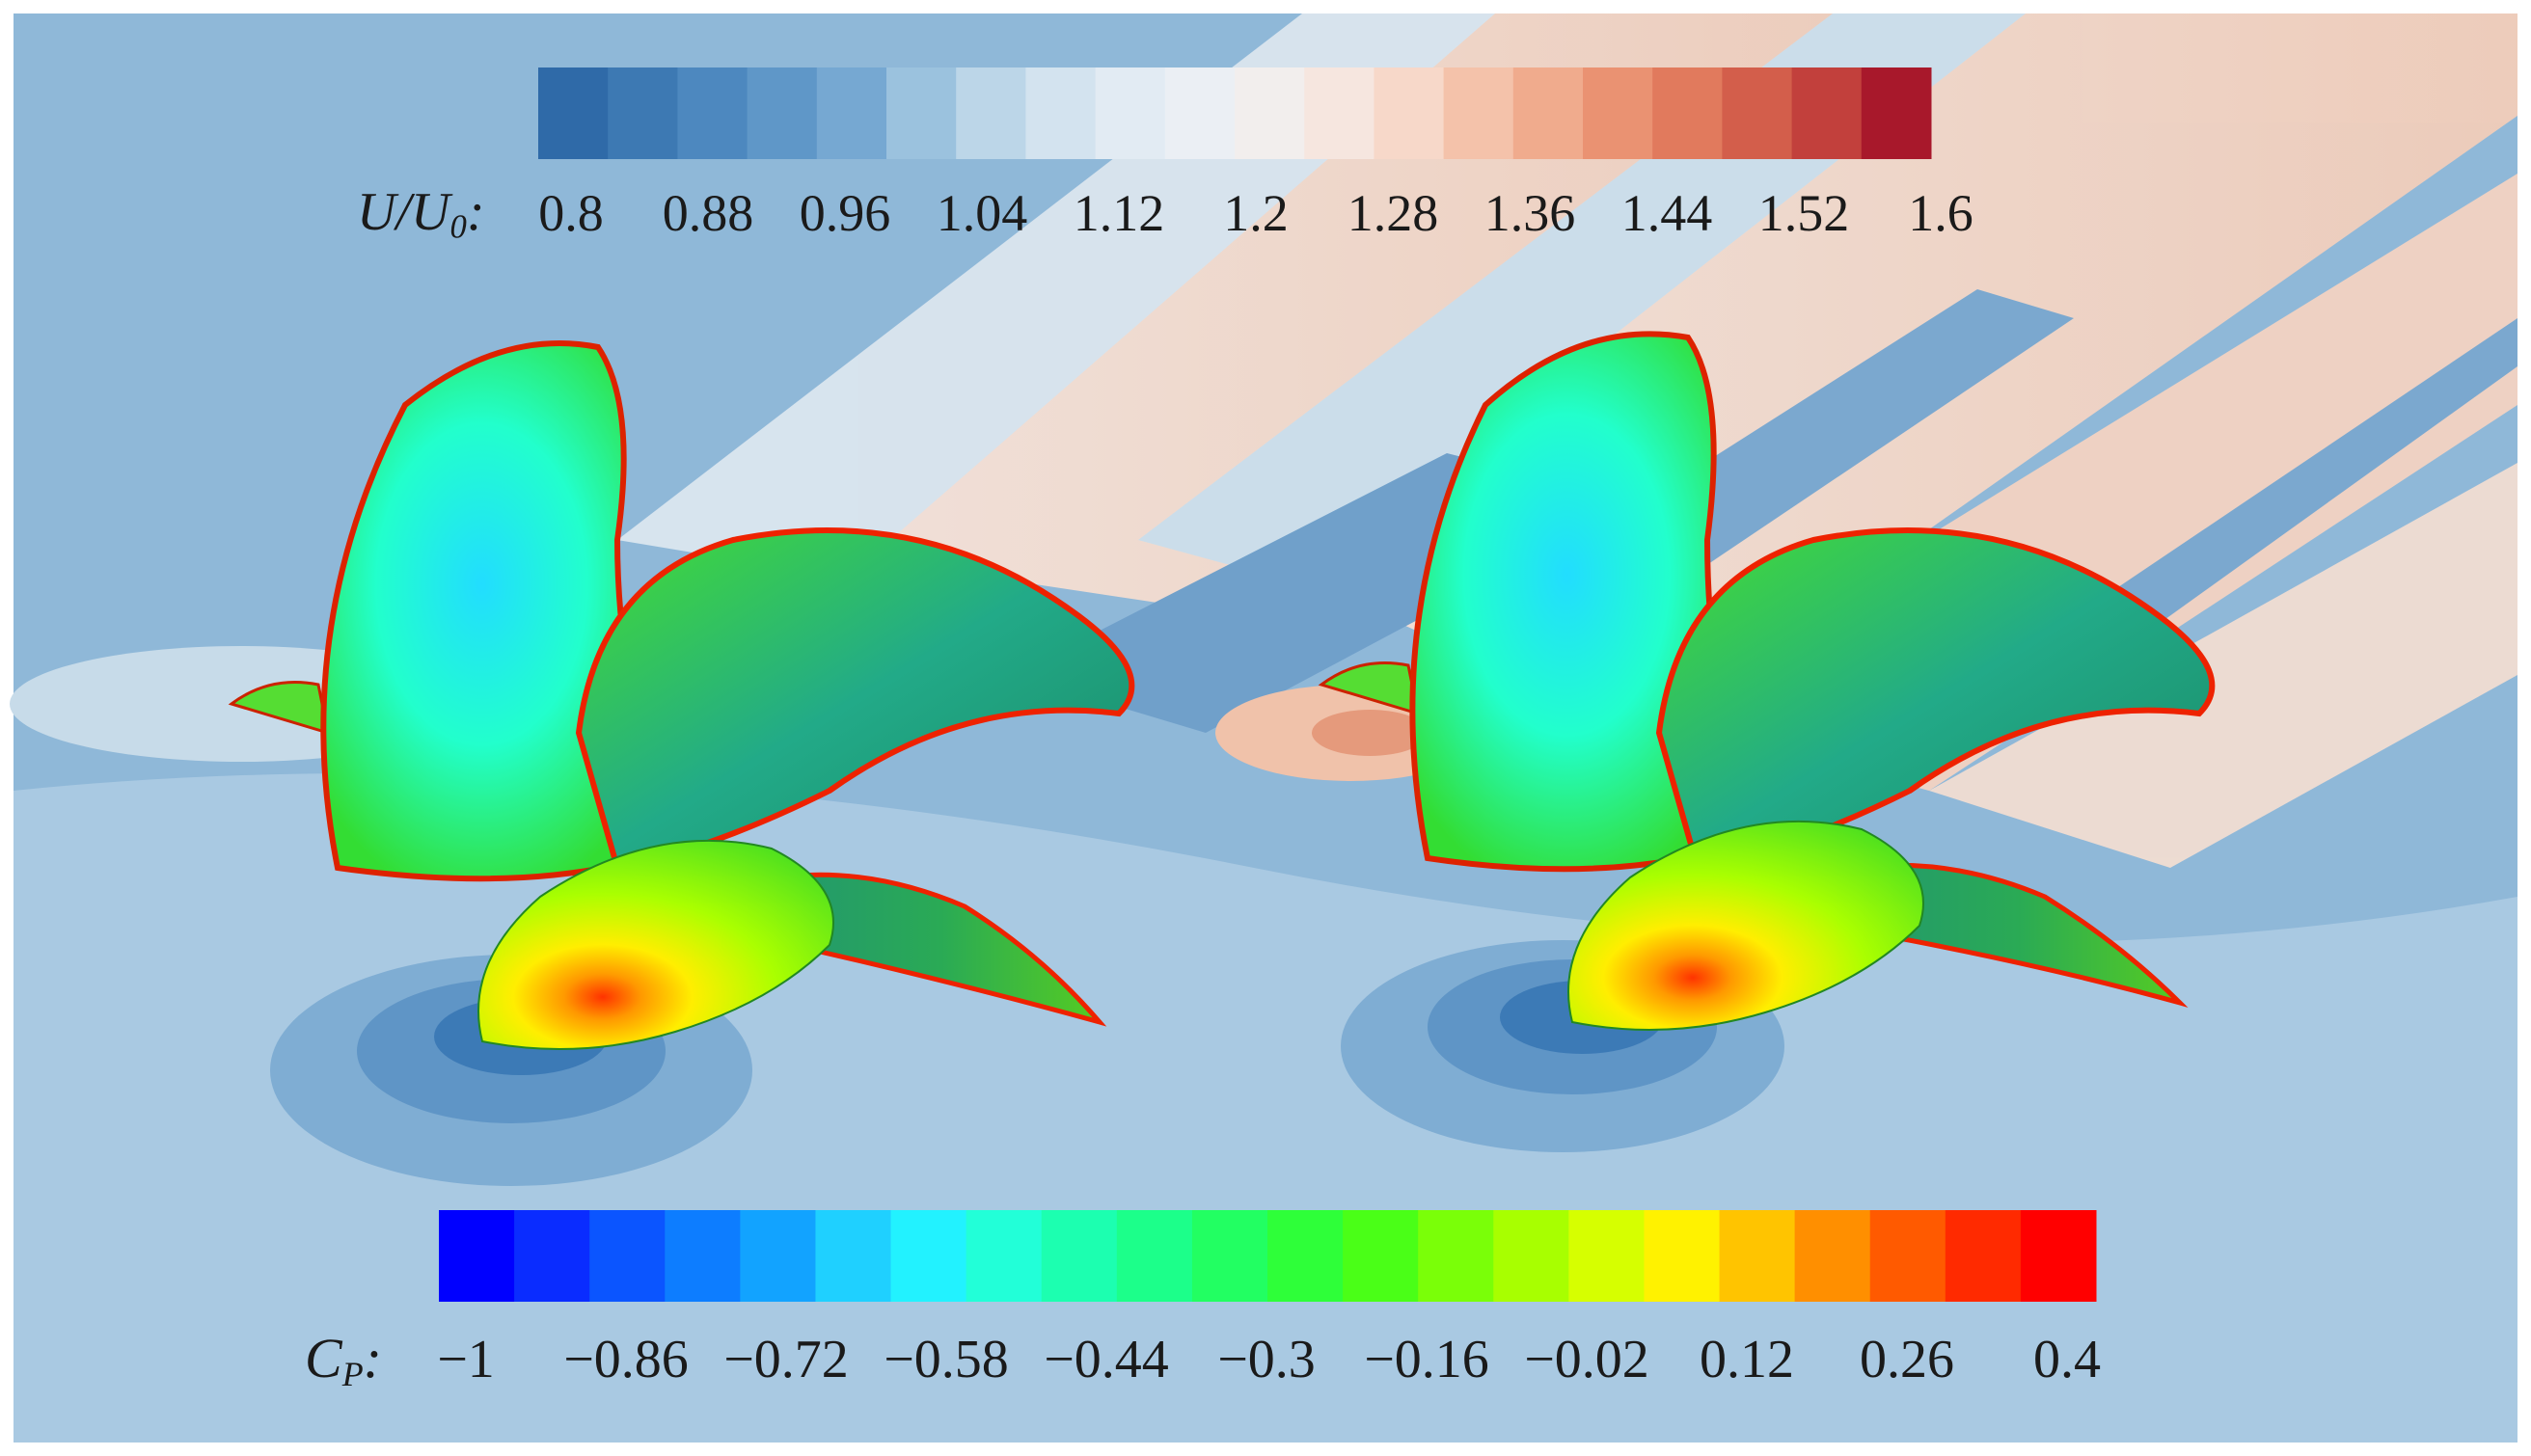 The image size is (2531, 1456). Describe the element at coordinates (571, 213) in the screenshot. I see `velocity-tick-label: 0.8` at that location.